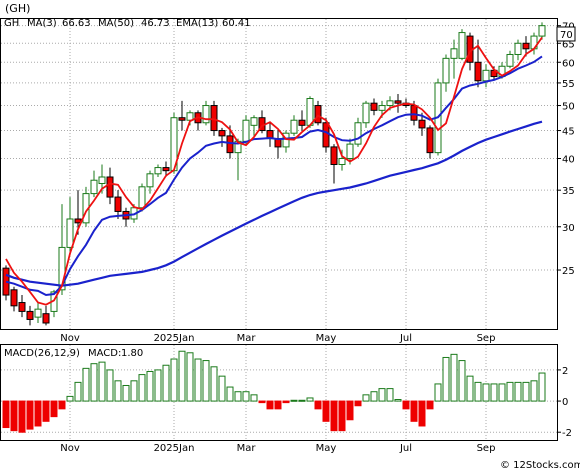 The height and width of the screenshot is (471, 580). What do you see at coordinates (568, 159) in the screenshot?
I see `price-tick-label: 40` at bounding box center [568, 159].